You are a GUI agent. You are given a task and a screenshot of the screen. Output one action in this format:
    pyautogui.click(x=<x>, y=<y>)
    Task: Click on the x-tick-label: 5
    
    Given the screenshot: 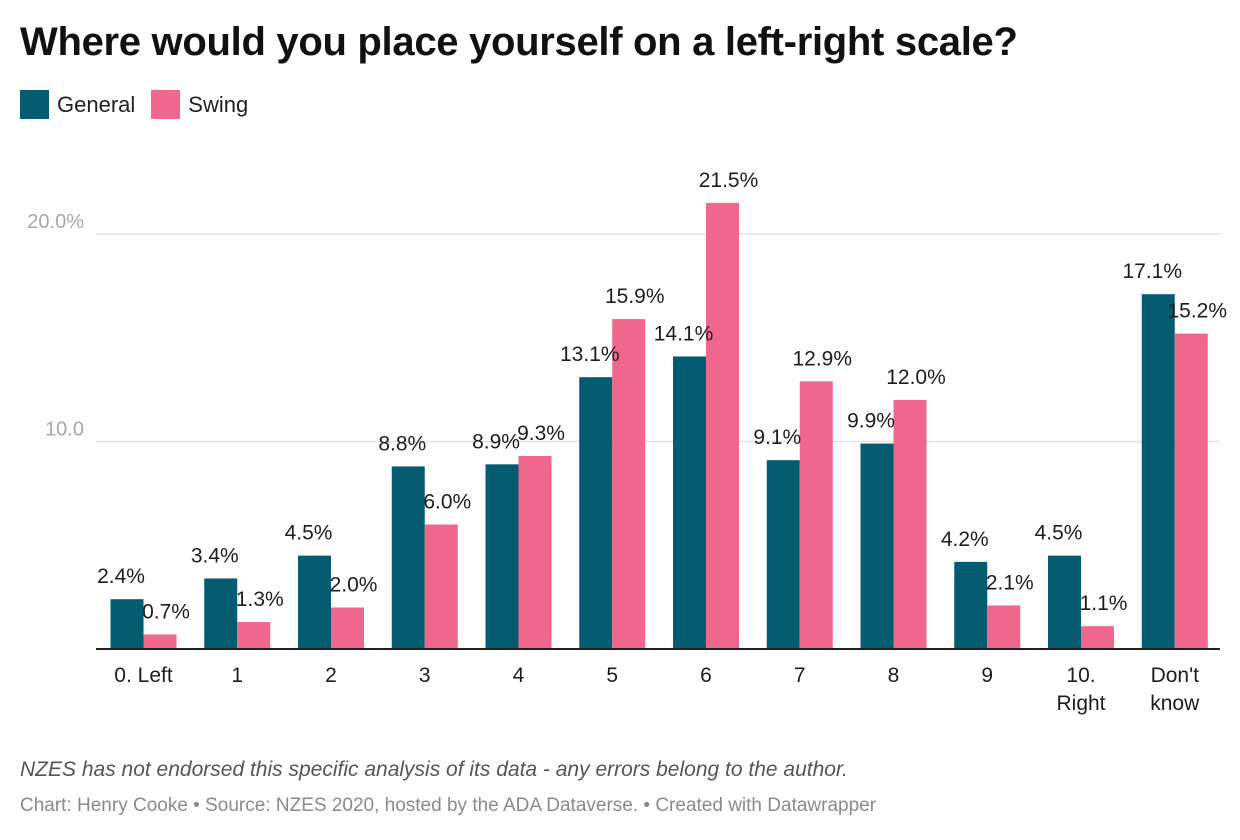 What is the action you would take?
    pyautogui.click(x=612, y=675)
    